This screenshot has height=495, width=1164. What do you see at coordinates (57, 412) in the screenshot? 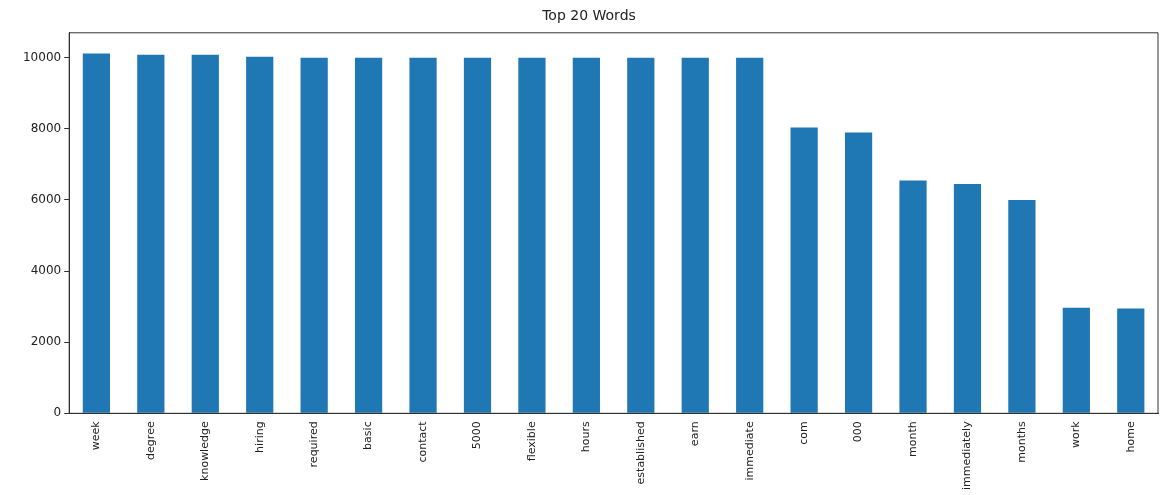
I see `y-tick-label: 0` at bounding box center [57, 412].